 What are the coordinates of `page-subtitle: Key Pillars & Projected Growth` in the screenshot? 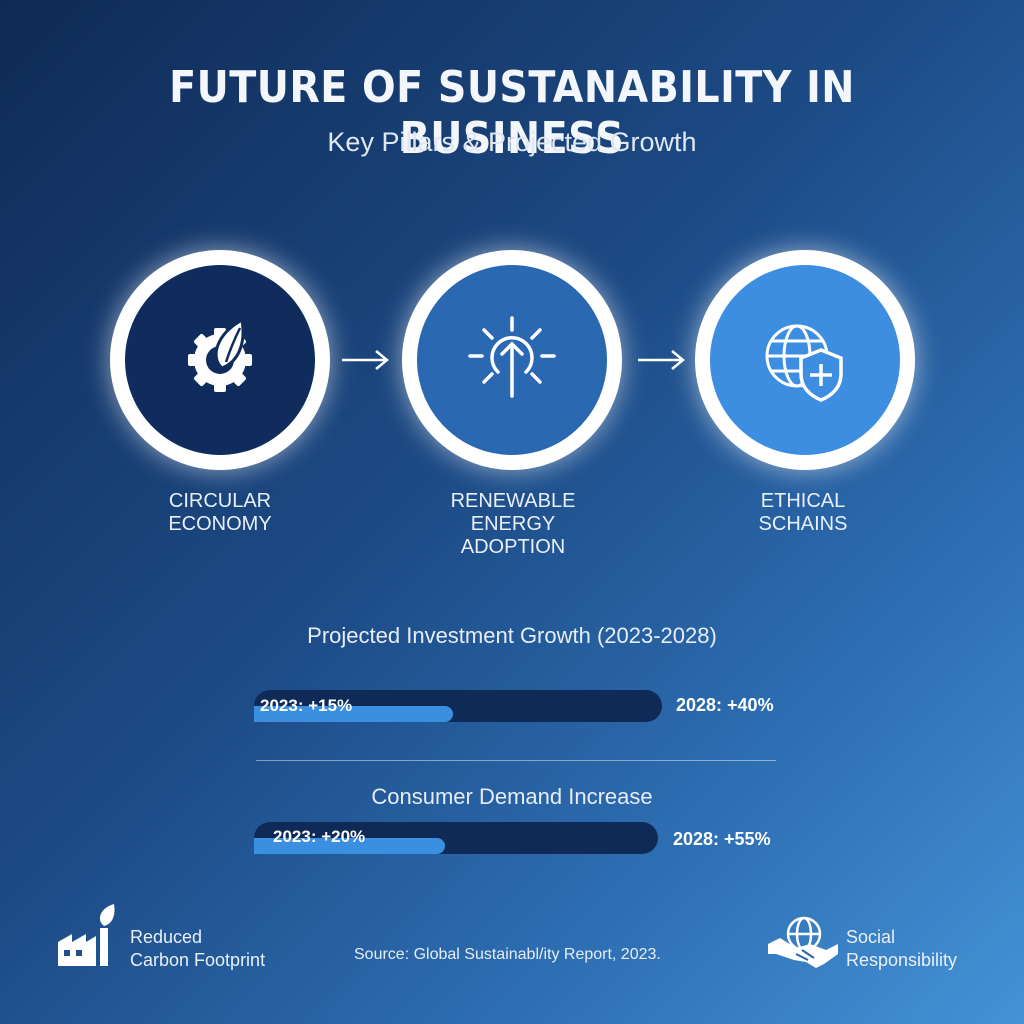 It's located at (512, 142).